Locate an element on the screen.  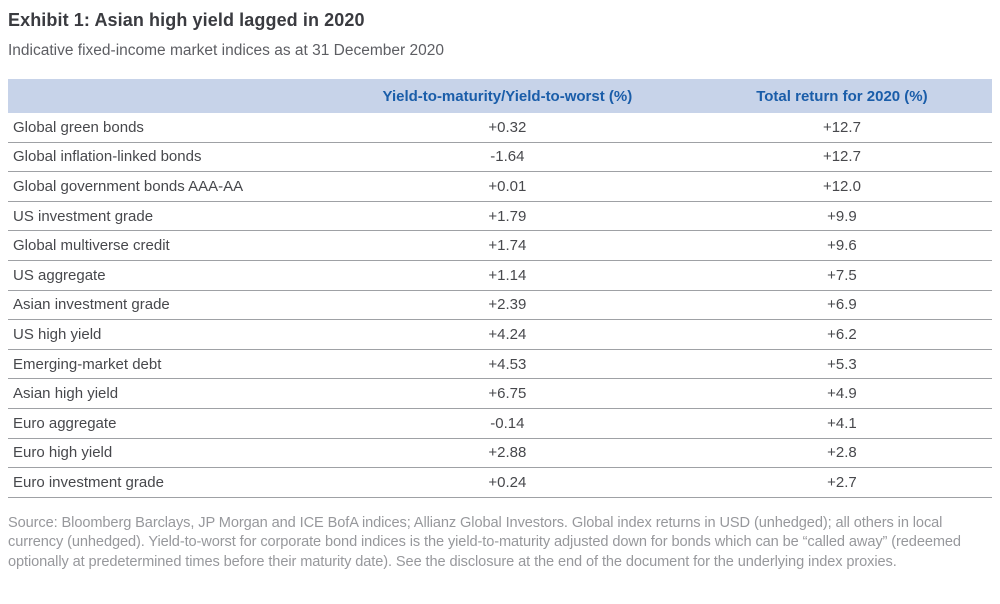
index-name-cell: Global multiverse credit is located at coordinates (165, 246).